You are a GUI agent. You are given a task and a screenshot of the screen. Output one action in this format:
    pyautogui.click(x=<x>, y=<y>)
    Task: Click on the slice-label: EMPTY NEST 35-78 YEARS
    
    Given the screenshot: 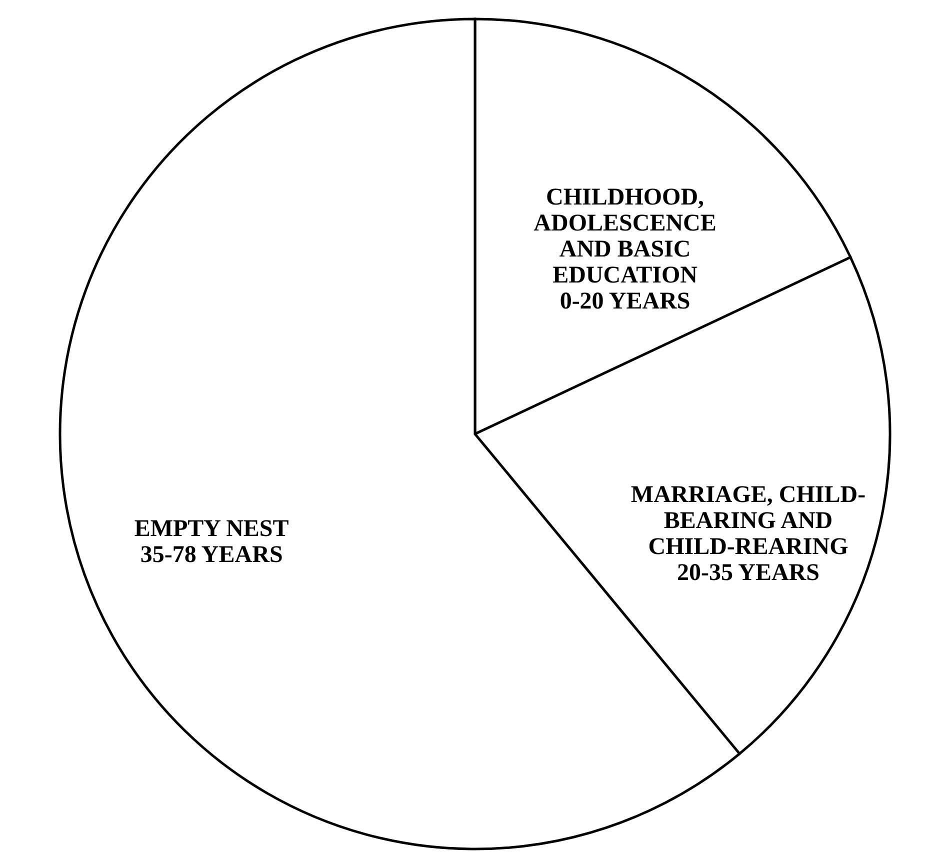 What is the action you would take?
    pyautogui.click(x=211, y=542)
    